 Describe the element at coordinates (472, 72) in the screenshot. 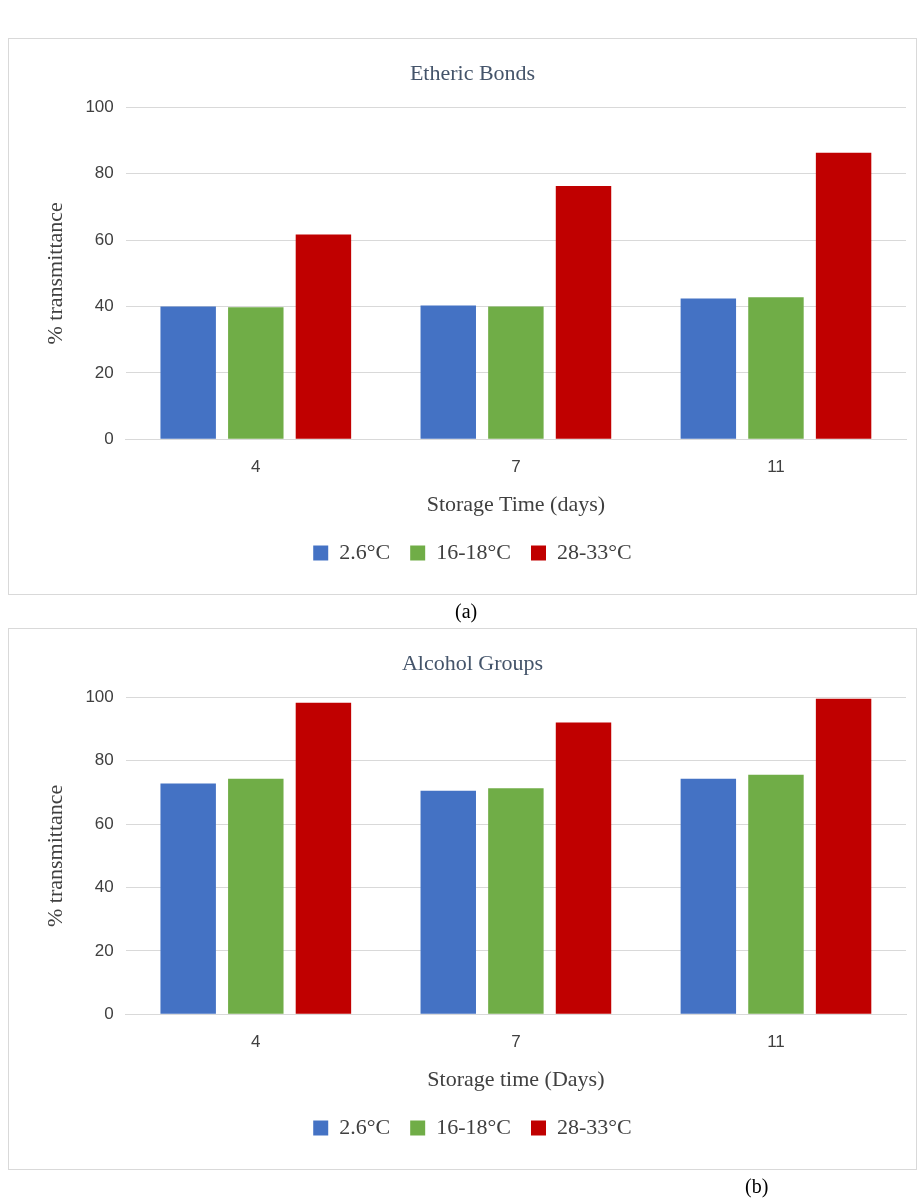

I see `chart-title: Etheric Bonds` at that location.